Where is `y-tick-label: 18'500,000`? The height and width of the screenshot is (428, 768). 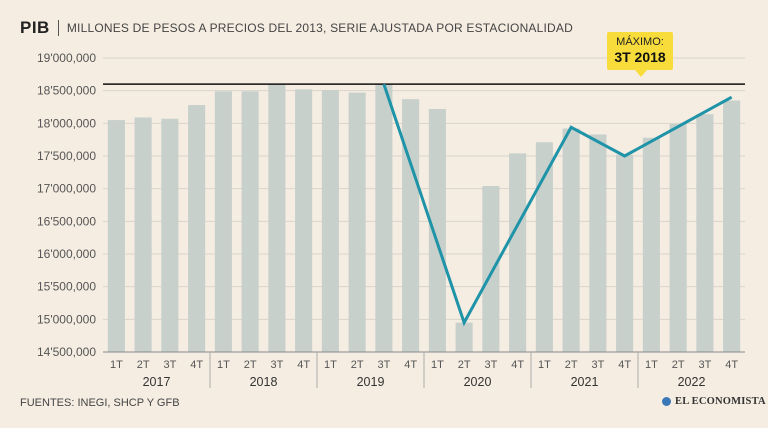
y-tick-label: 18'500,000 is located at coordinates (66, 91).